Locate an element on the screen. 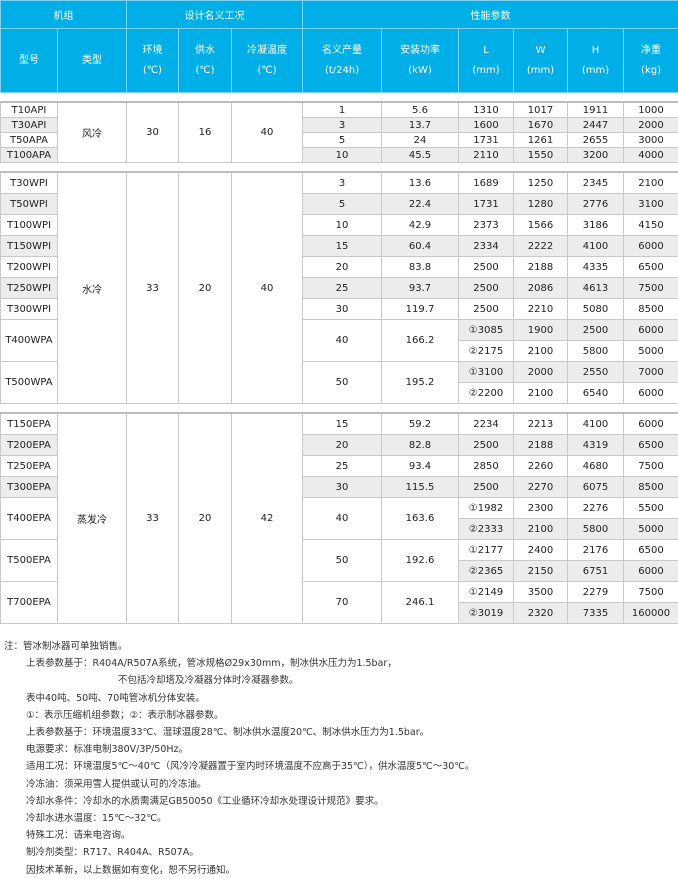 This screenshot has width=678, height=879. column-header: 环境(℃) is located at coordinates (153, 61).